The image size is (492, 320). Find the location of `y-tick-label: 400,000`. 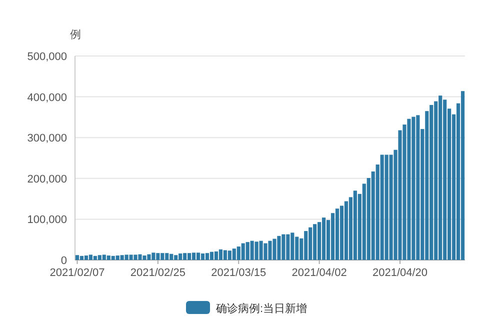

y-tick-label: 400,000 is located at coordinates (47, 98).